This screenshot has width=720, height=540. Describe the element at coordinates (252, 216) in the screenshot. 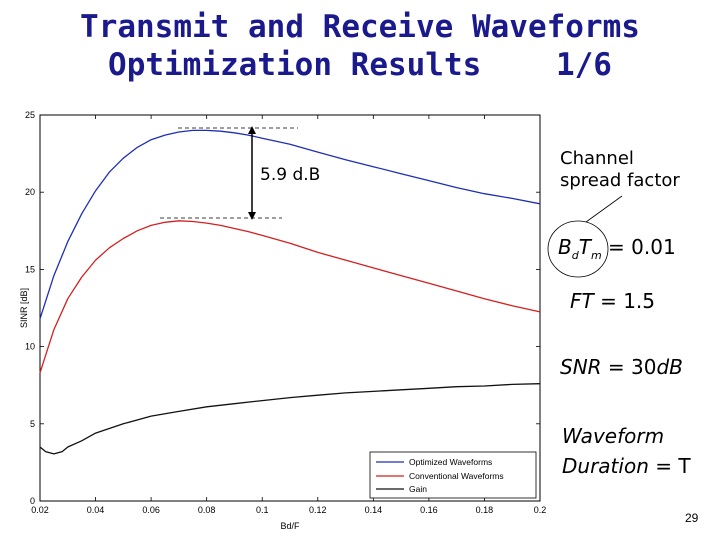

I see `gap-arrow-head-down` at that location.